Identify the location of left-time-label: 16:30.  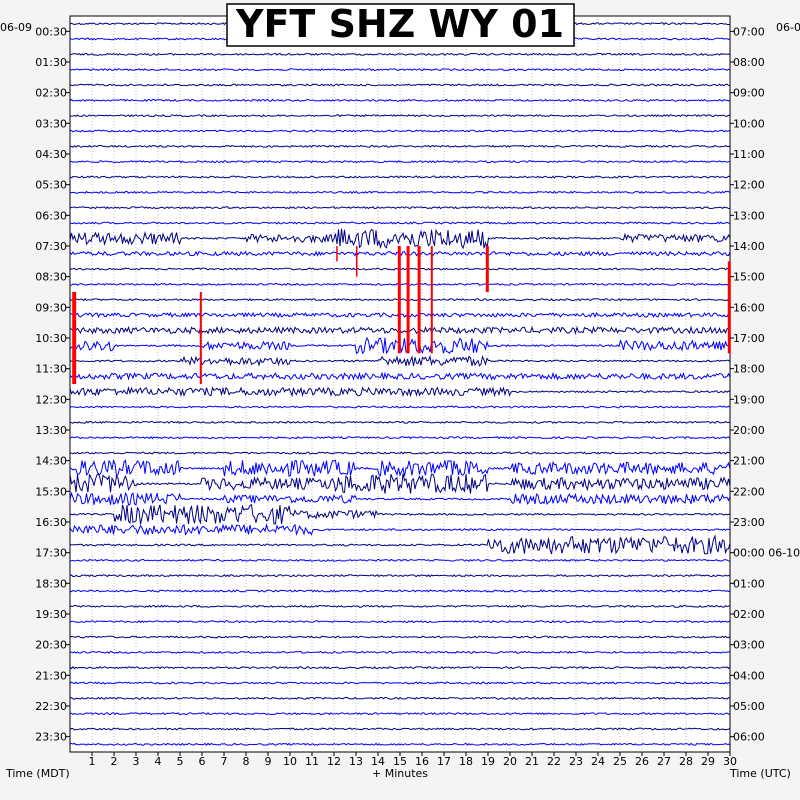
(51, 522).